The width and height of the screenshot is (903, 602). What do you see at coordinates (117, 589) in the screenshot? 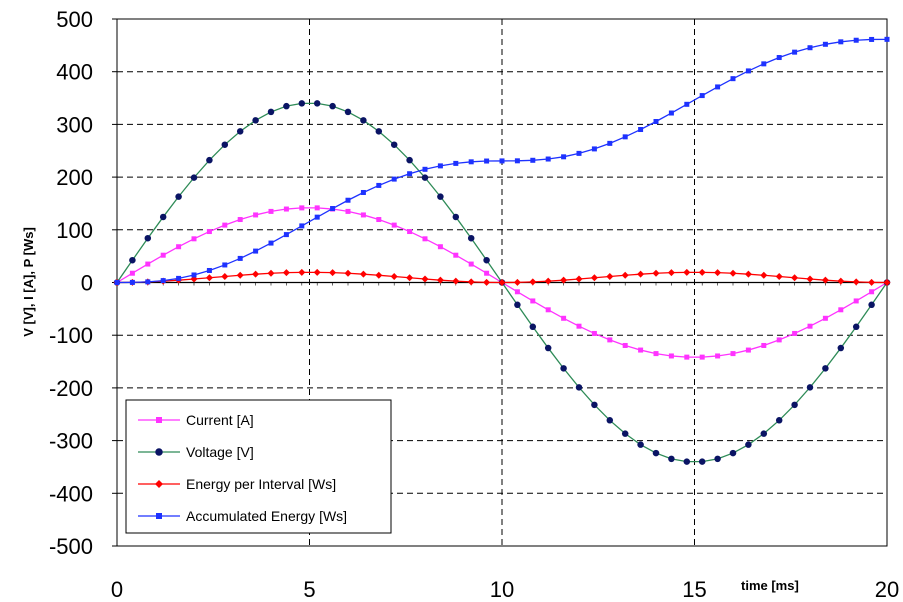
I see `x-tick-label: 0` at bounding box center [117, 589].